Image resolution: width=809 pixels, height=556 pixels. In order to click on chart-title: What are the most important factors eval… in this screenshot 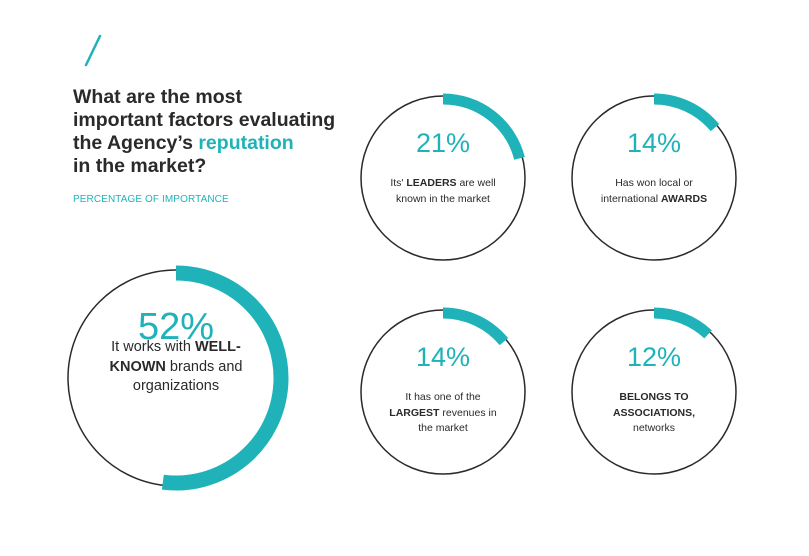, I will do `click(223, 132)`.